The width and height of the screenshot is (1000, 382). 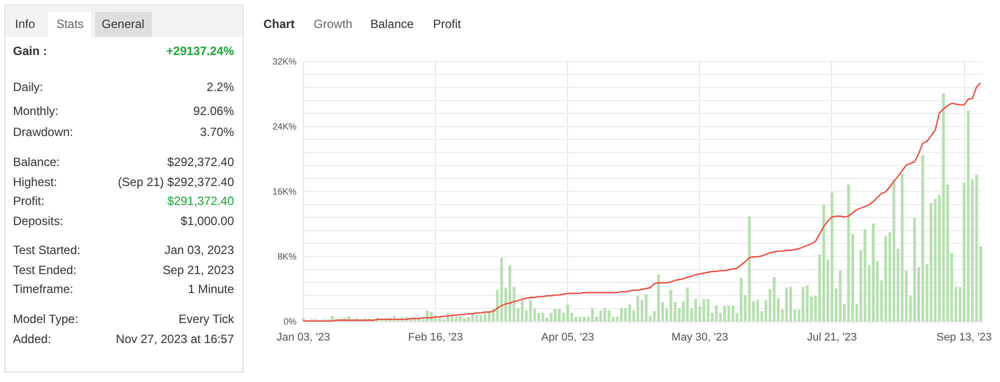 I want to click on text: Gain :, so click(x=30, y=51).